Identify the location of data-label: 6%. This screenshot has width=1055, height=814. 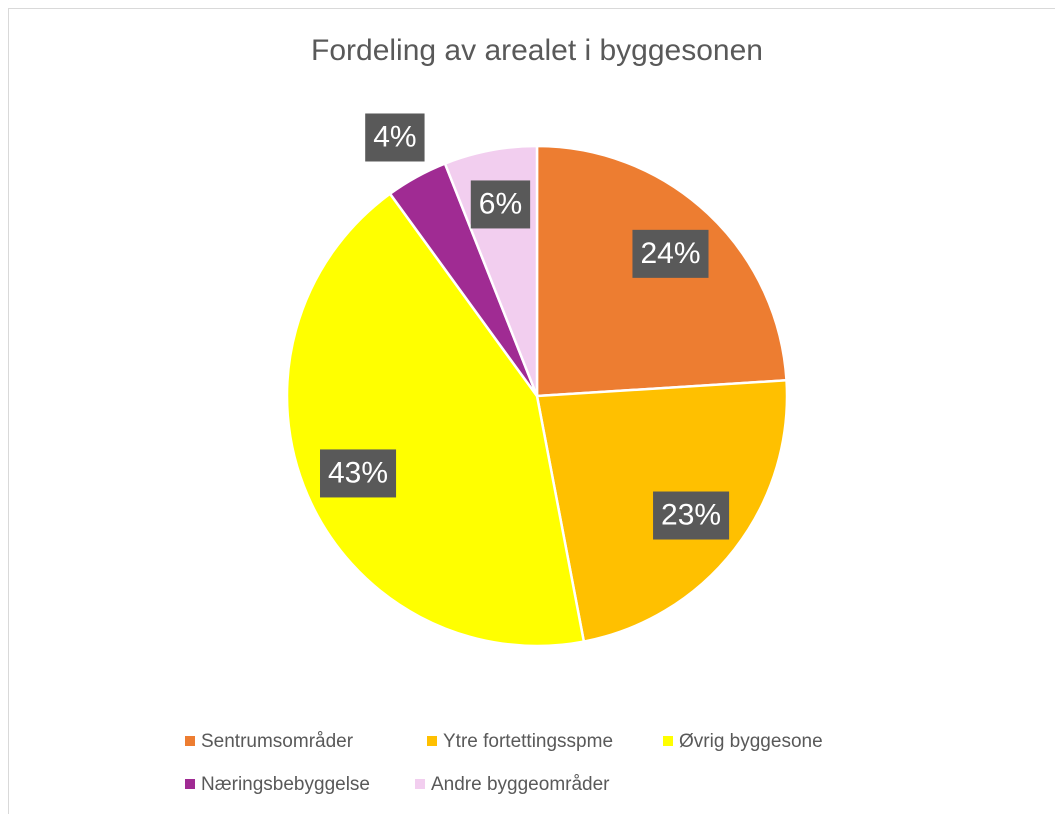
(500, 203).